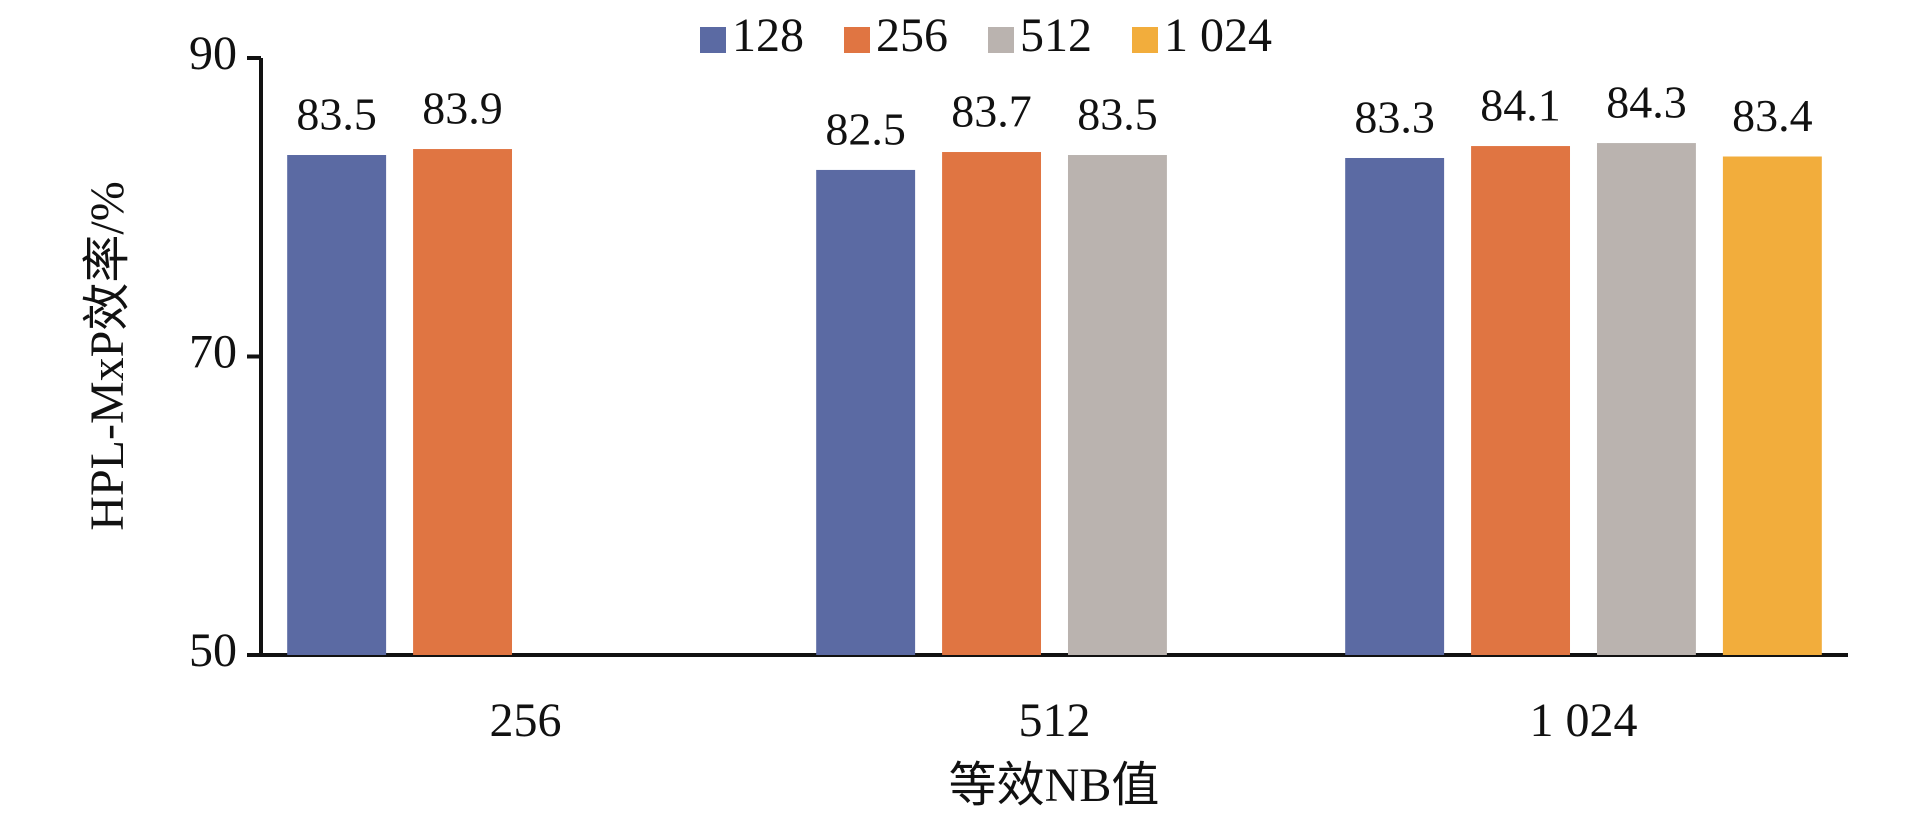 Image resolution: width=1913 pixels, height=827 pixels. What do you see at coordinates (1055, 720) in the screenshot?
I see `x-tick-label: 512` at bounding box center [1055, 720].